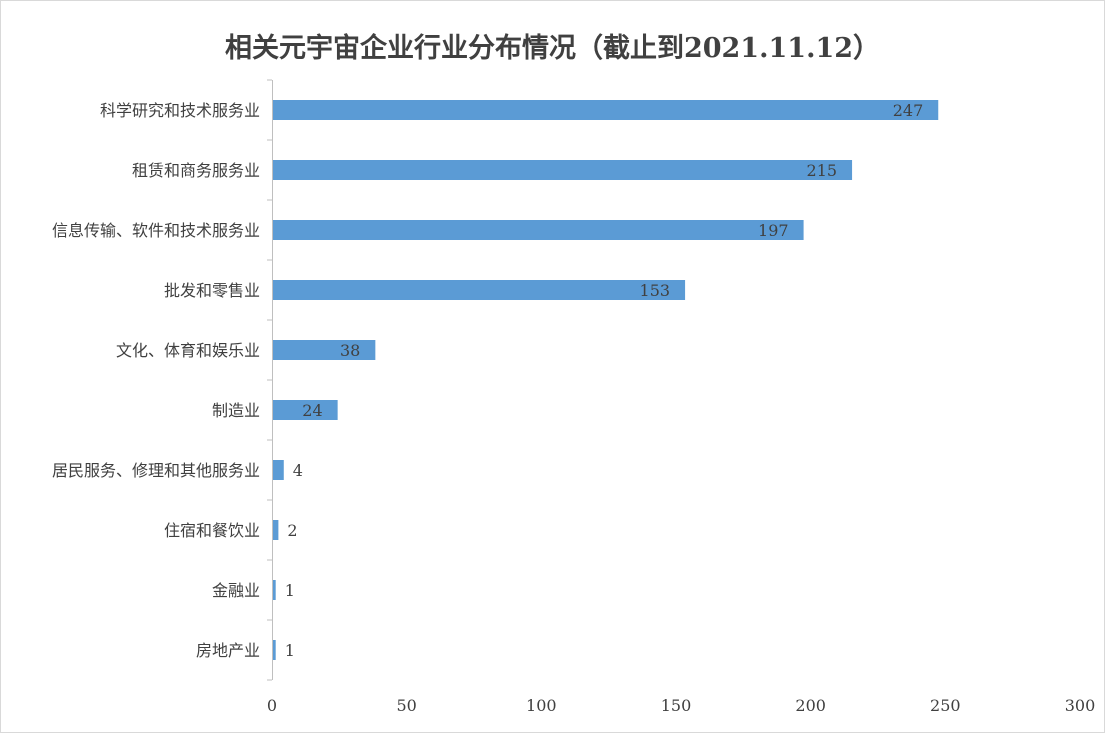 The image size is (1105, 733). Describe the element at coordinates (228, 650) in the screenshot. I see `category-label: 房地产业` at that location.